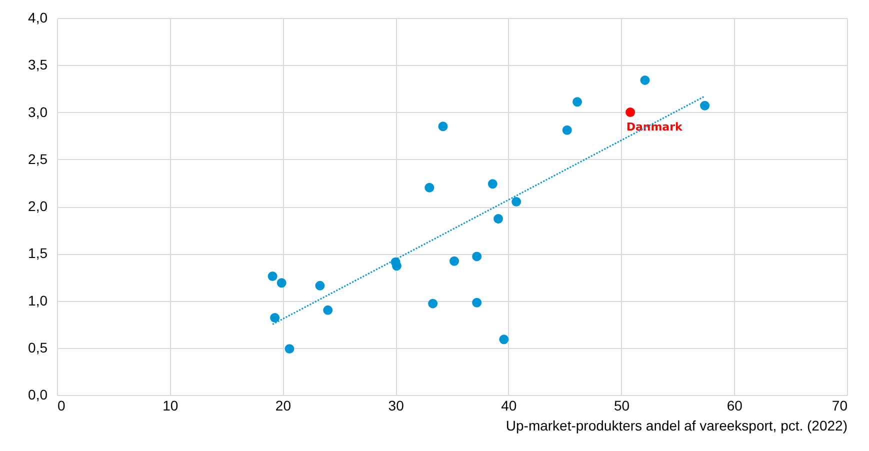  Describe the element at coordinates (734, 406) in the screenshot. I see `x-tick-label: 60` at that location.